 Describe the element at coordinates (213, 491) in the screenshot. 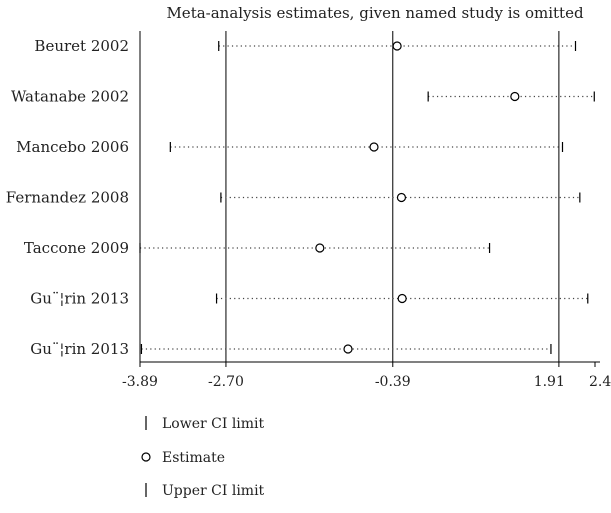

I see `legend-label-2: Upper CI limit` at that location.